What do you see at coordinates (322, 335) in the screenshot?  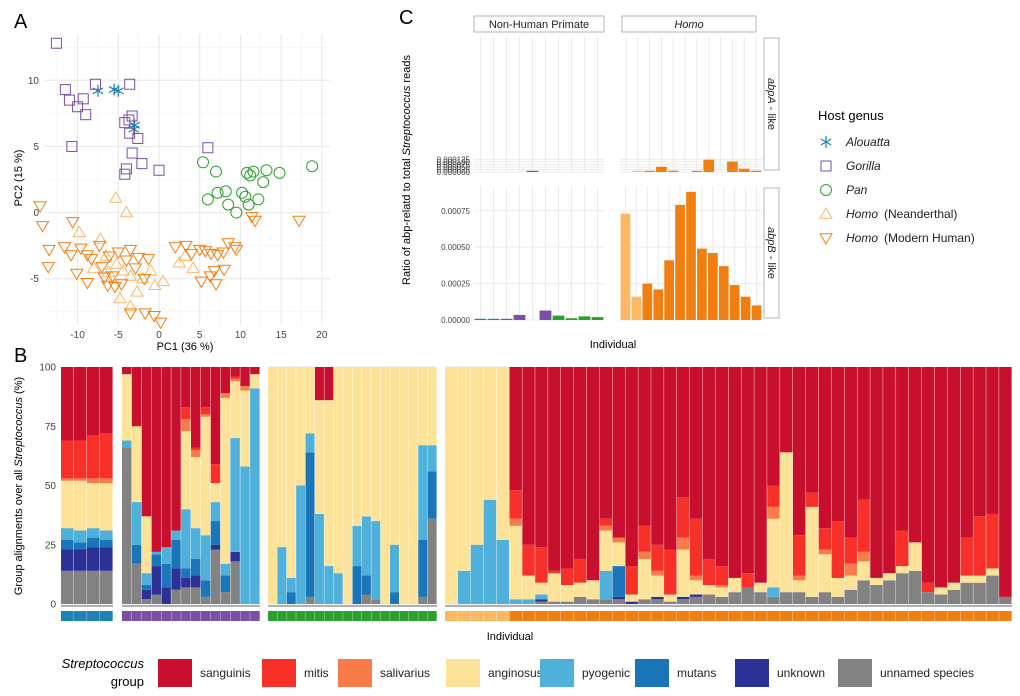 I see `x-tick-label: 20` at bounding box center [322, 335].